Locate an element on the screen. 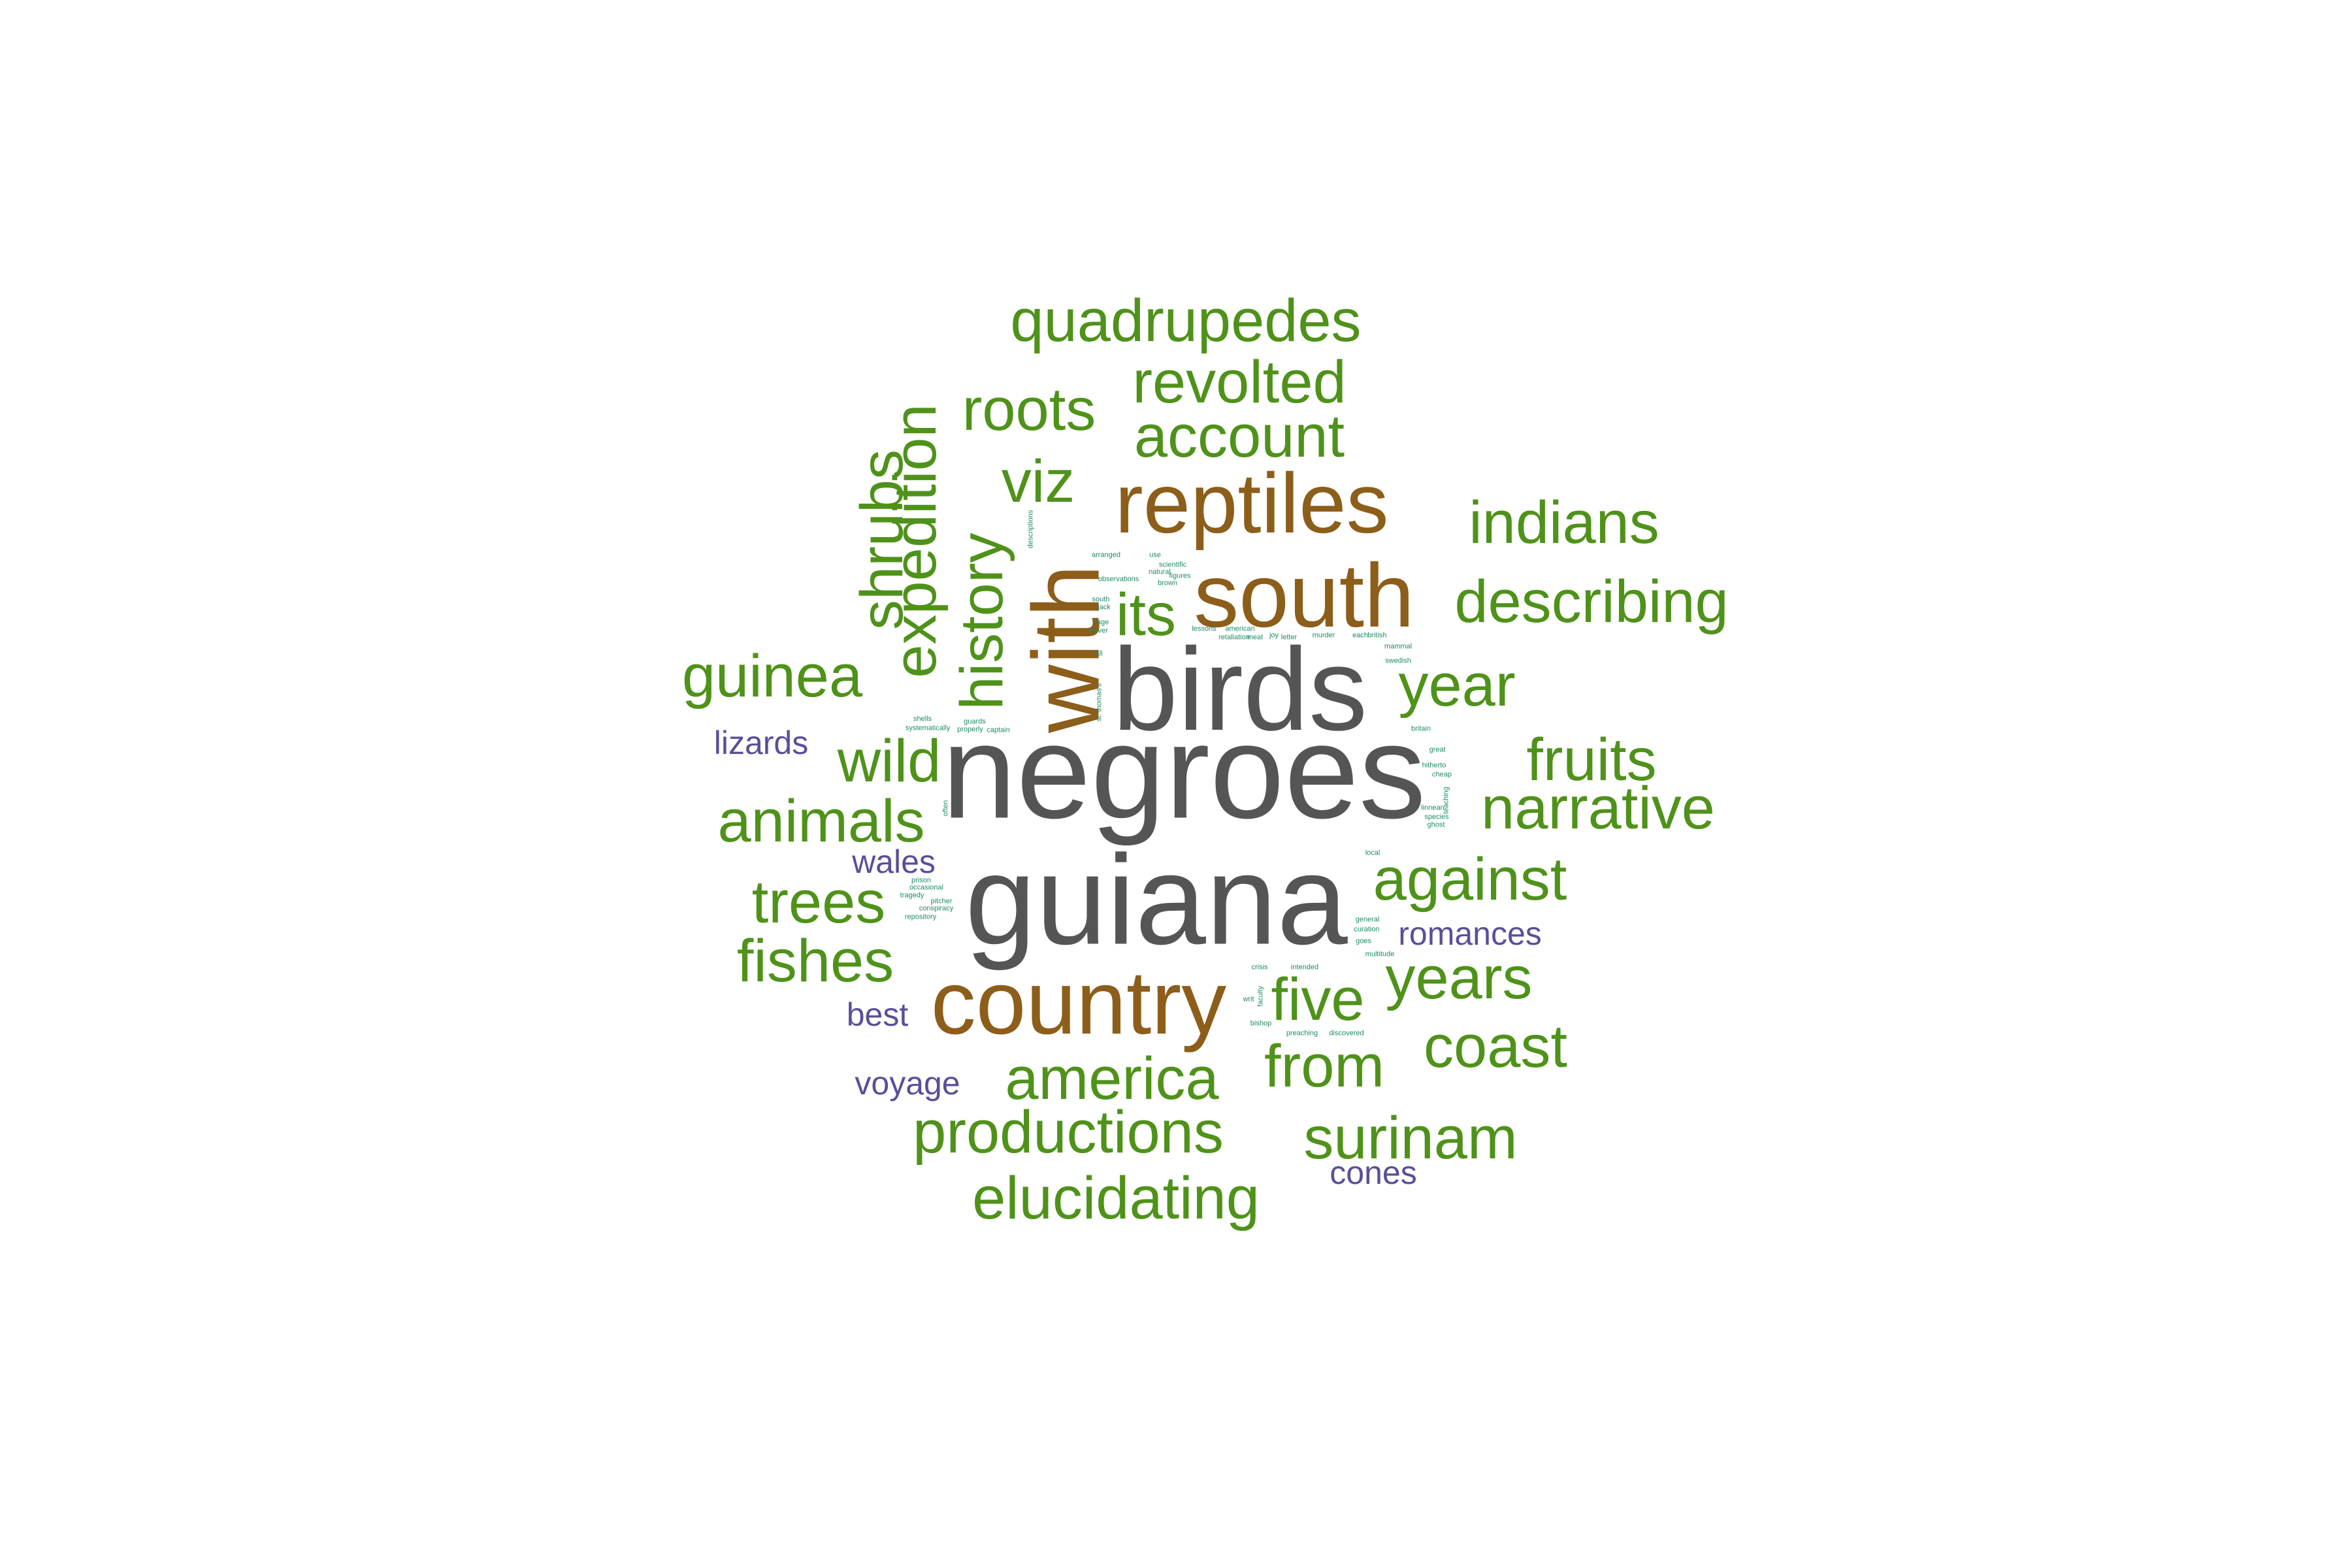 Image resolution: width=2352 pixels, height=1568 pixels. word-elucidating: elucidating is located at coordinates (1116, 1198).